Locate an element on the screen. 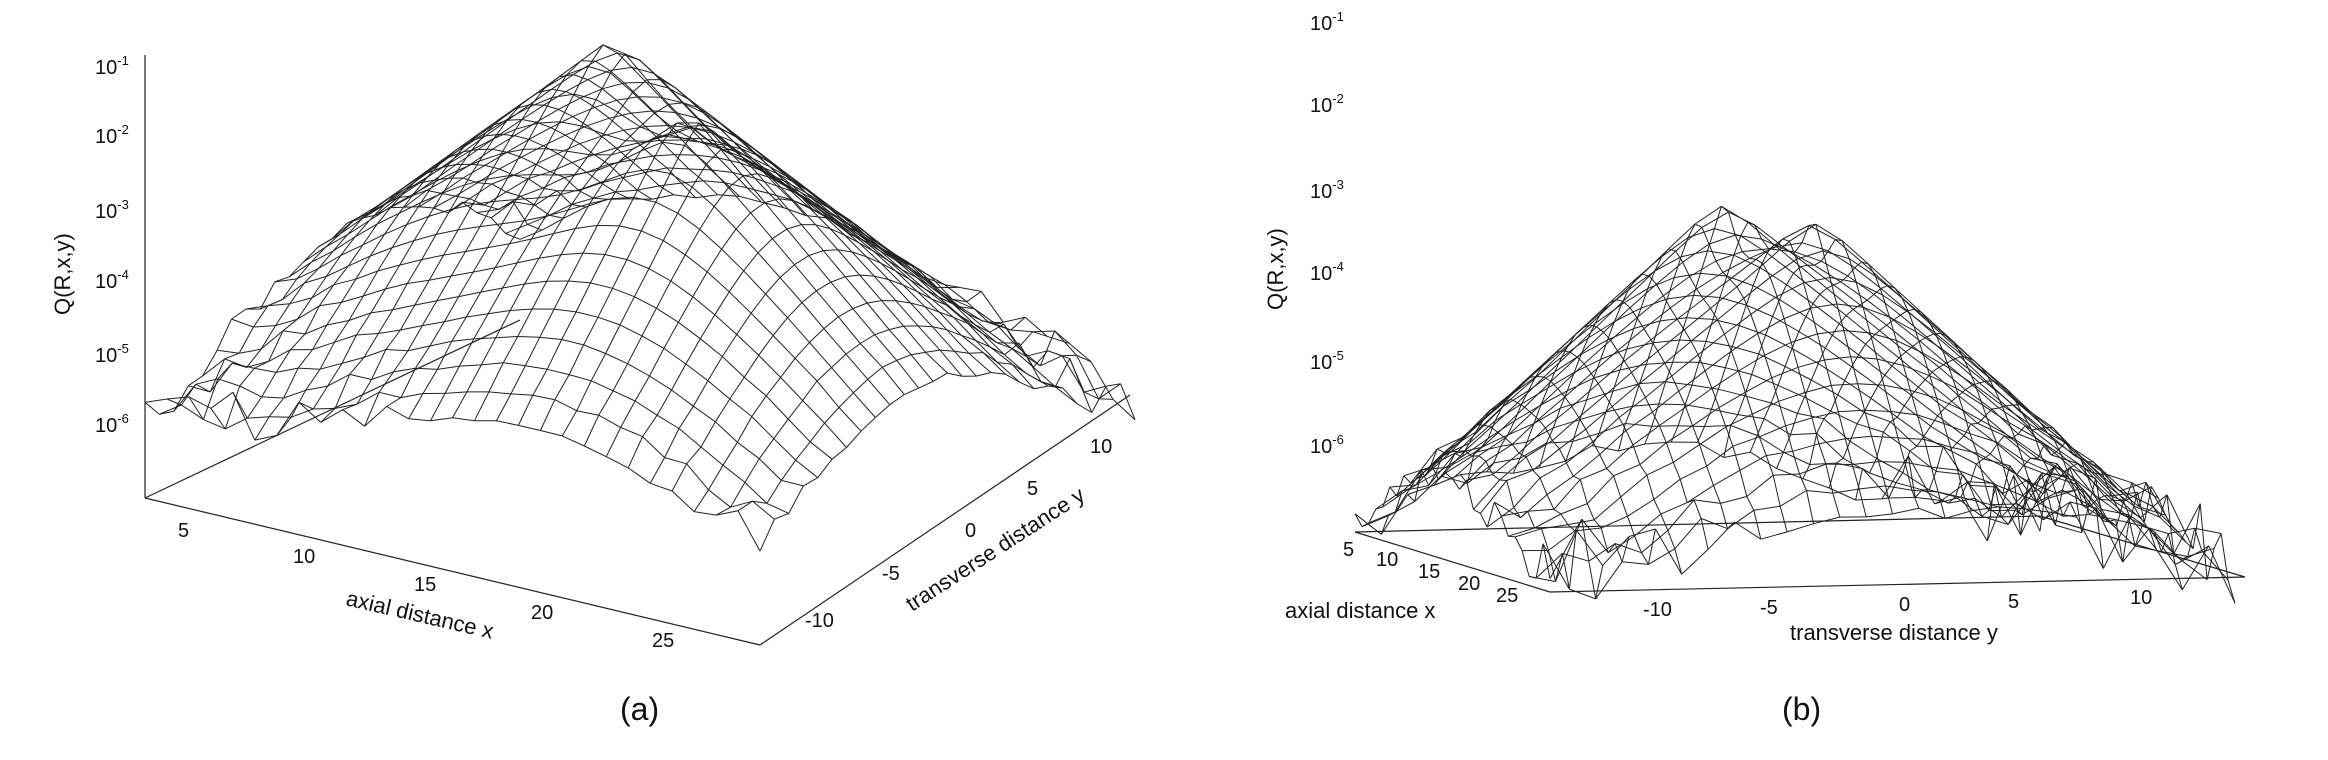  panel-b-z-tick: 10-4 is located at coordinates (1327, 272).